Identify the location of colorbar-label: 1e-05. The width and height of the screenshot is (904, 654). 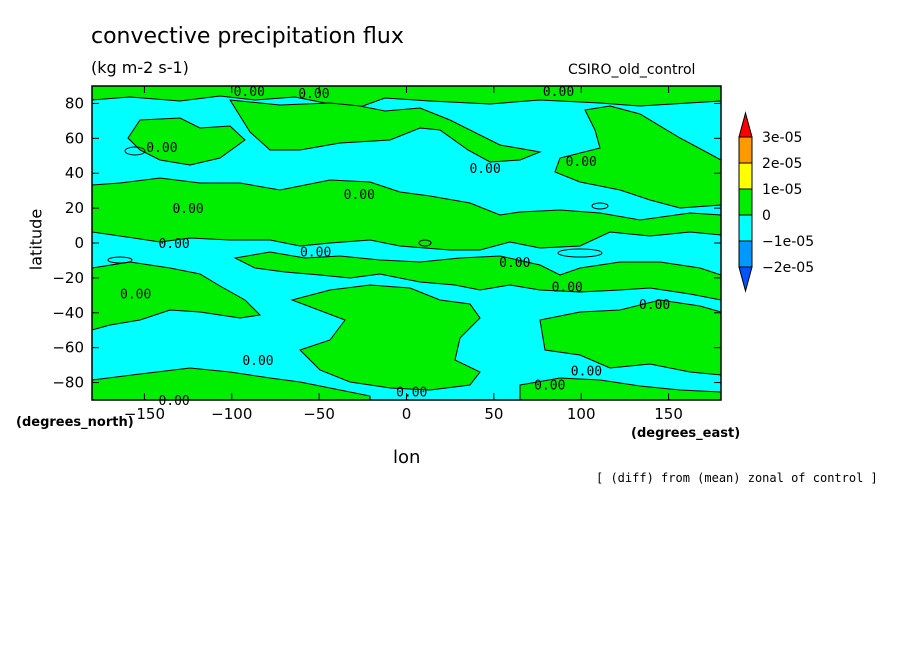
(782, 190).